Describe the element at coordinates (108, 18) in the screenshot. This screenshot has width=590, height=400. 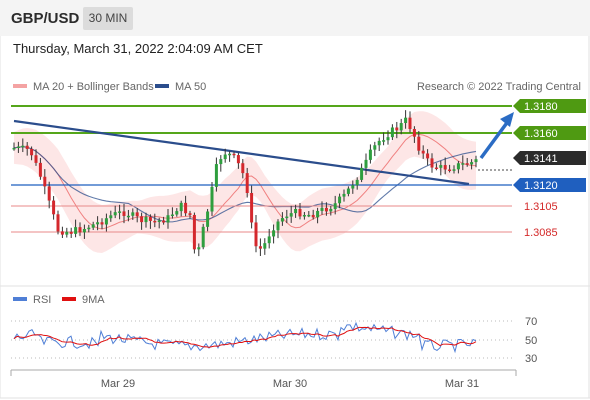
I see `timeframe-badge: 30 MIN` at that location.